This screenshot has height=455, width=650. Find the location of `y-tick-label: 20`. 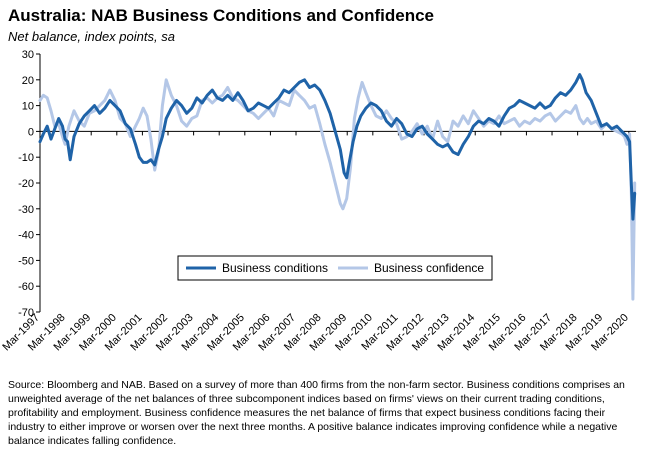

y-tick-label: 20 is located at coordinates (28, 81).